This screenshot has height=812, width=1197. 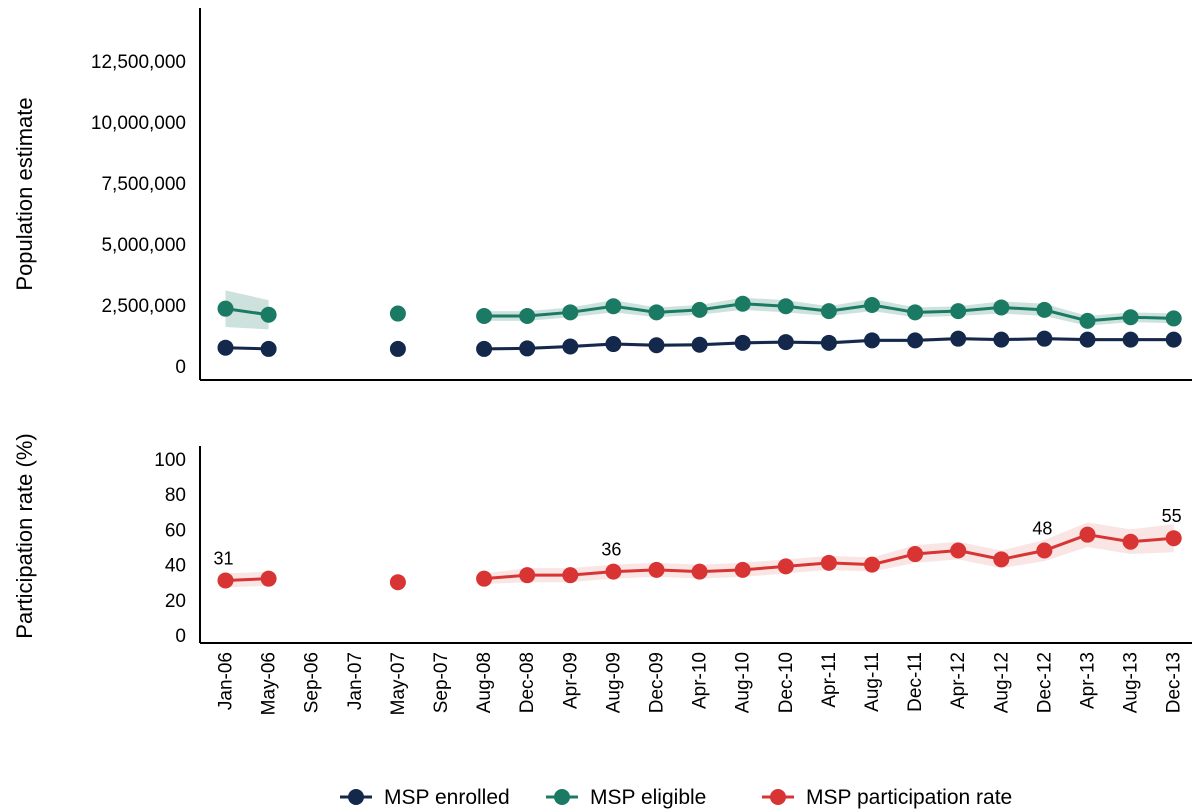 What do you see at coordinates (226, 681) in the screenshot?
I see `x-tick-label: Jan-06` at bounding box center [226, 681].